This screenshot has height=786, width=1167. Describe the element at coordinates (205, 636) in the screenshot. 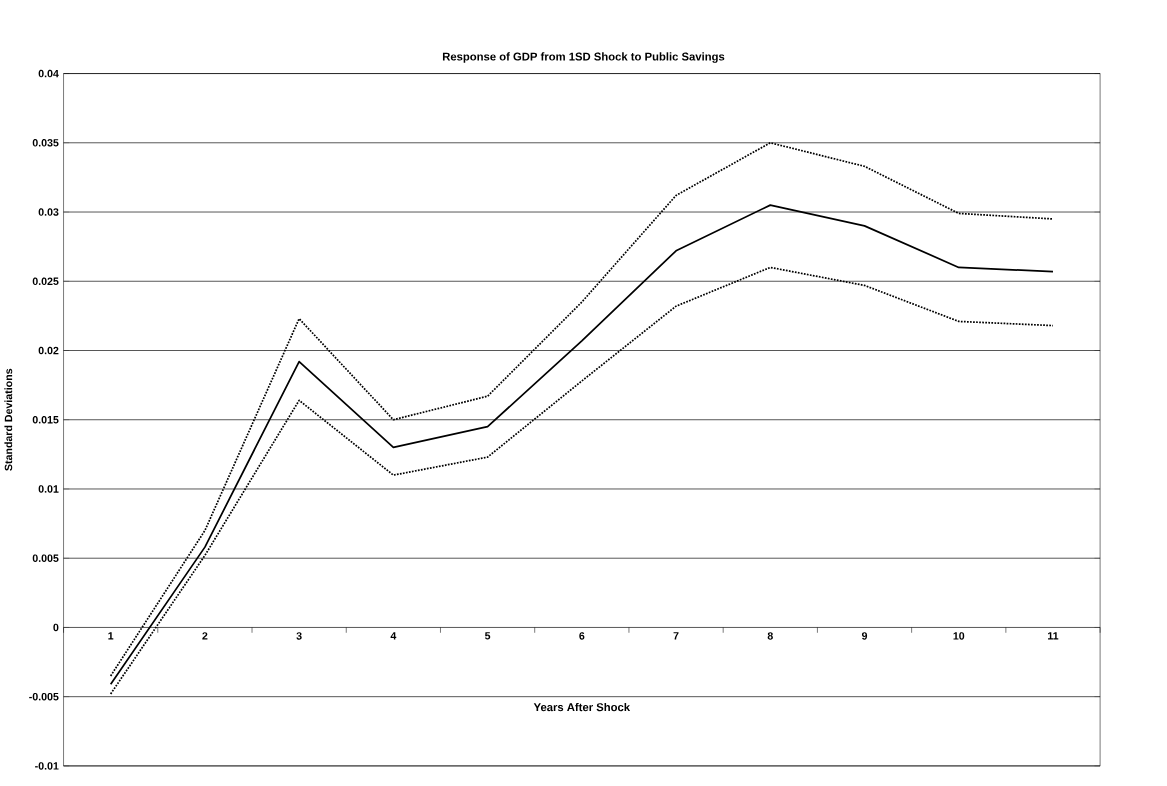

I see `x-tick-label: 2` at that location.